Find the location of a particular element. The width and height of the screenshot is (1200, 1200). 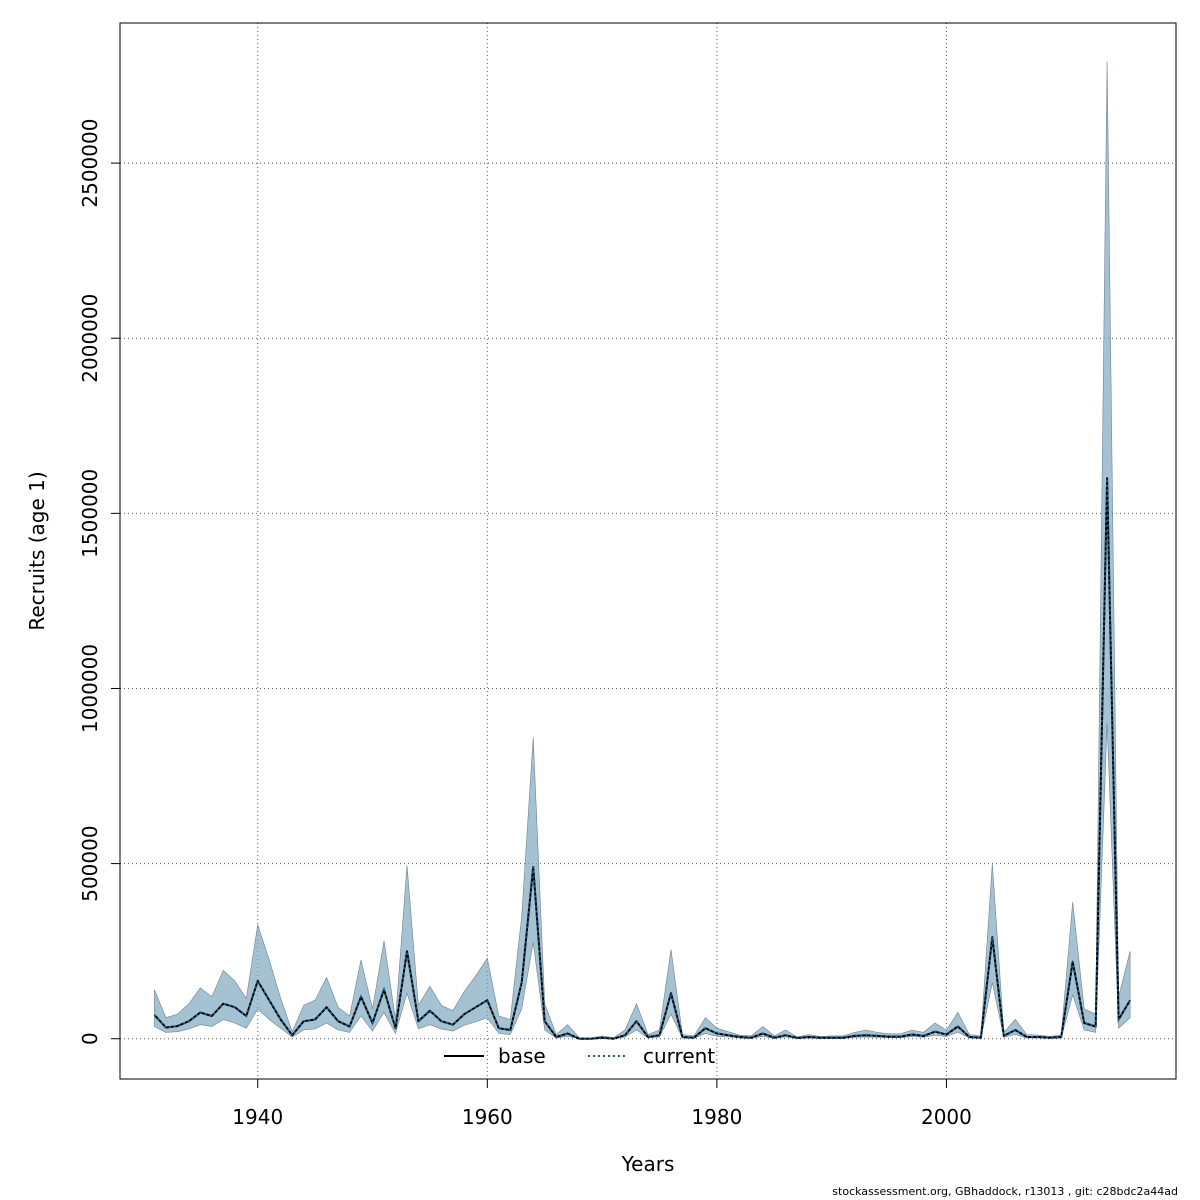

x-axis: 1940 1960 1980 2000 is located at coordinates (602, 1104).